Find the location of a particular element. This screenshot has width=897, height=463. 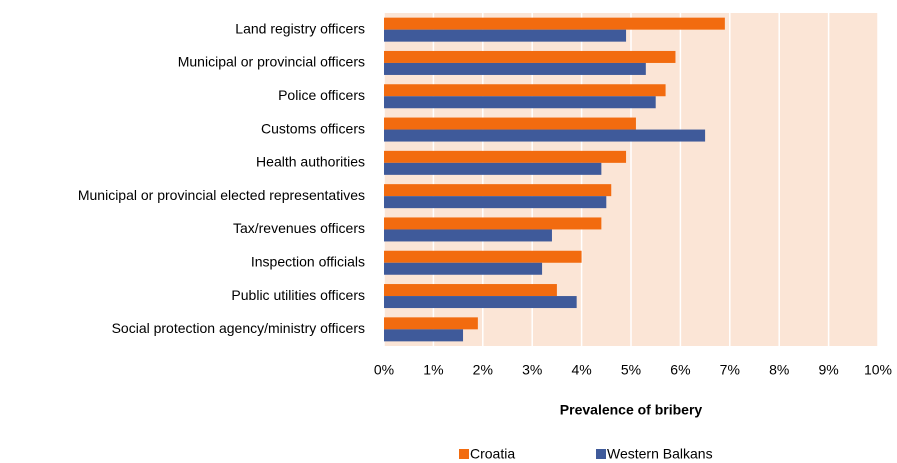

x-tick-label: 0% is located at coordinates (384, 370).